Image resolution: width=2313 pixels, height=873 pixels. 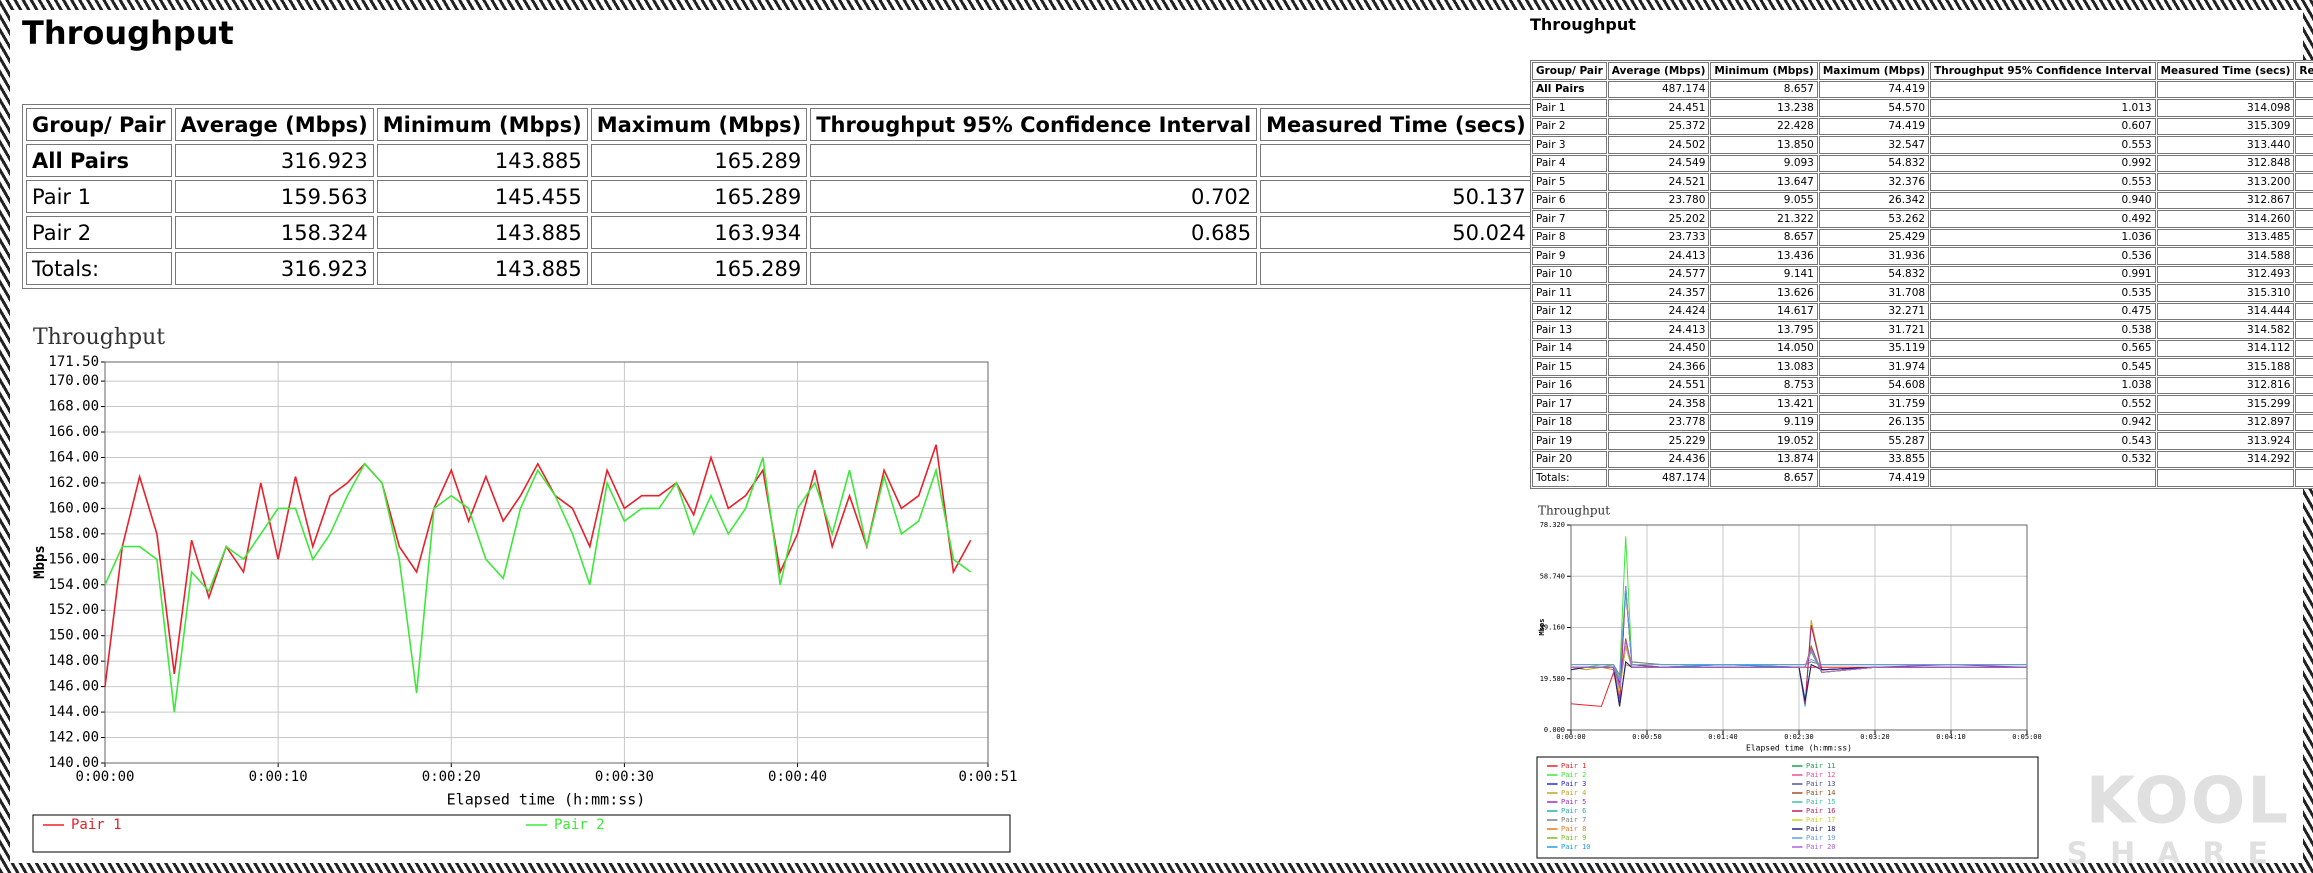 What do you see at coordinates (797, 777) in the screenshot?
I see `x-tick-label: 0:00:40` at bounding box center [797, 777].